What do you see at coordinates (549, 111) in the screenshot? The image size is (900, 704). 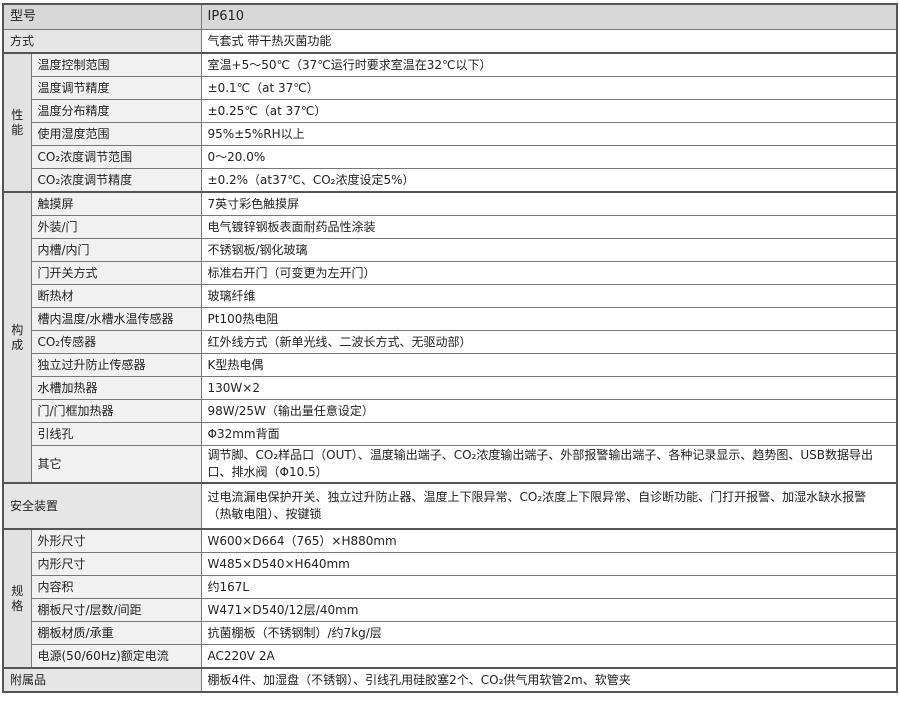 I see `row-value: ±0.25℃（at 37℃）` at bounding box center [549, 111].